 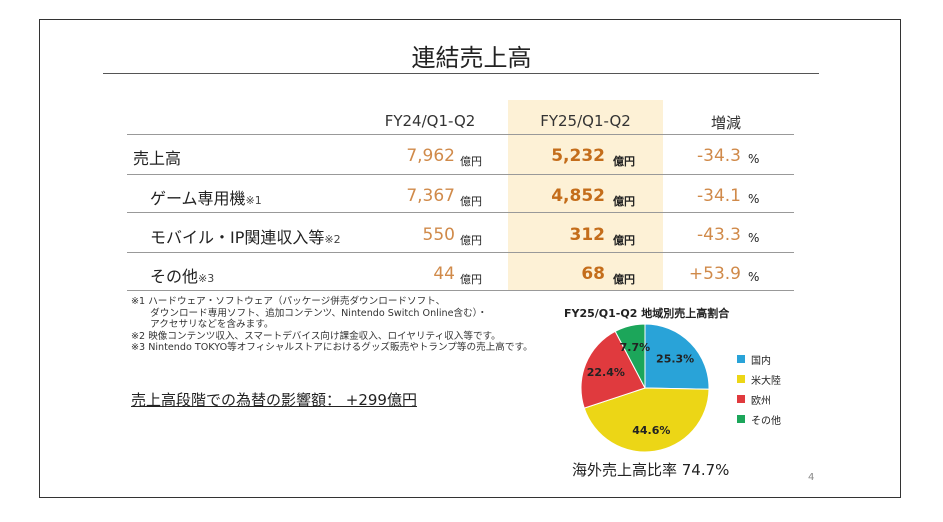 What do you see at coordinates (430, 196) in the screenshot?
I see `prev-value: 7,367` at bounding box center [430, 196].